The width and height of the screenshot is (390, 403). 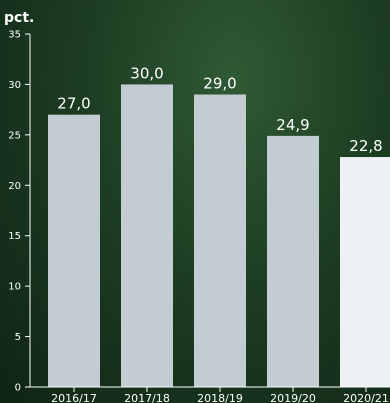 I want to click on y-axis: 0 5 10 15 20 25 30 35, so click(x=19, y=212).